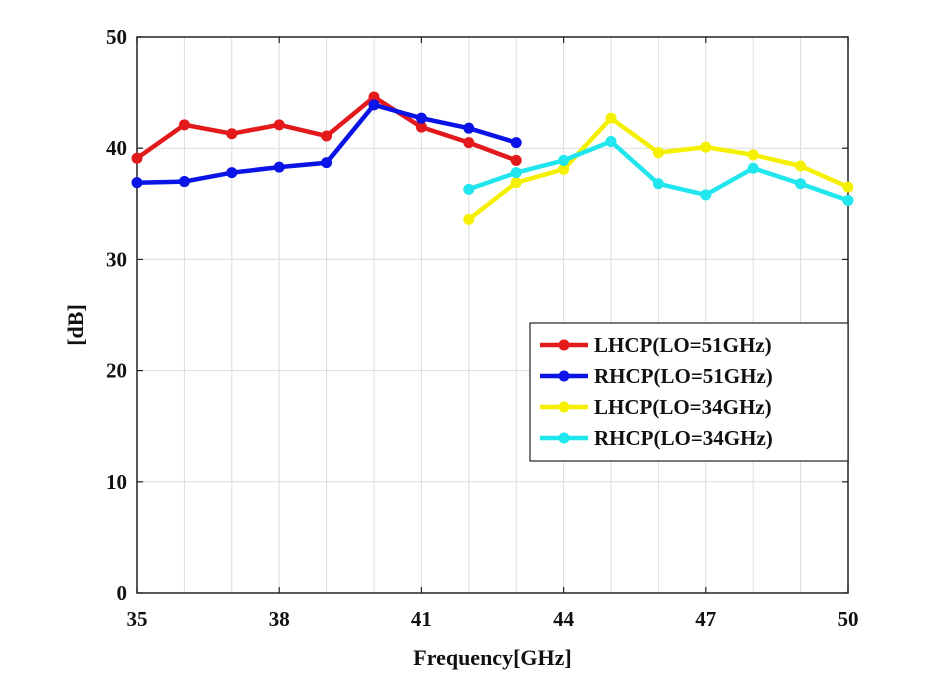  What do you see at coordinates (683, 438) in the screenshot?
I see `legend-label: RHCP(LO=34GHz)` at bounding box center [683, 438].